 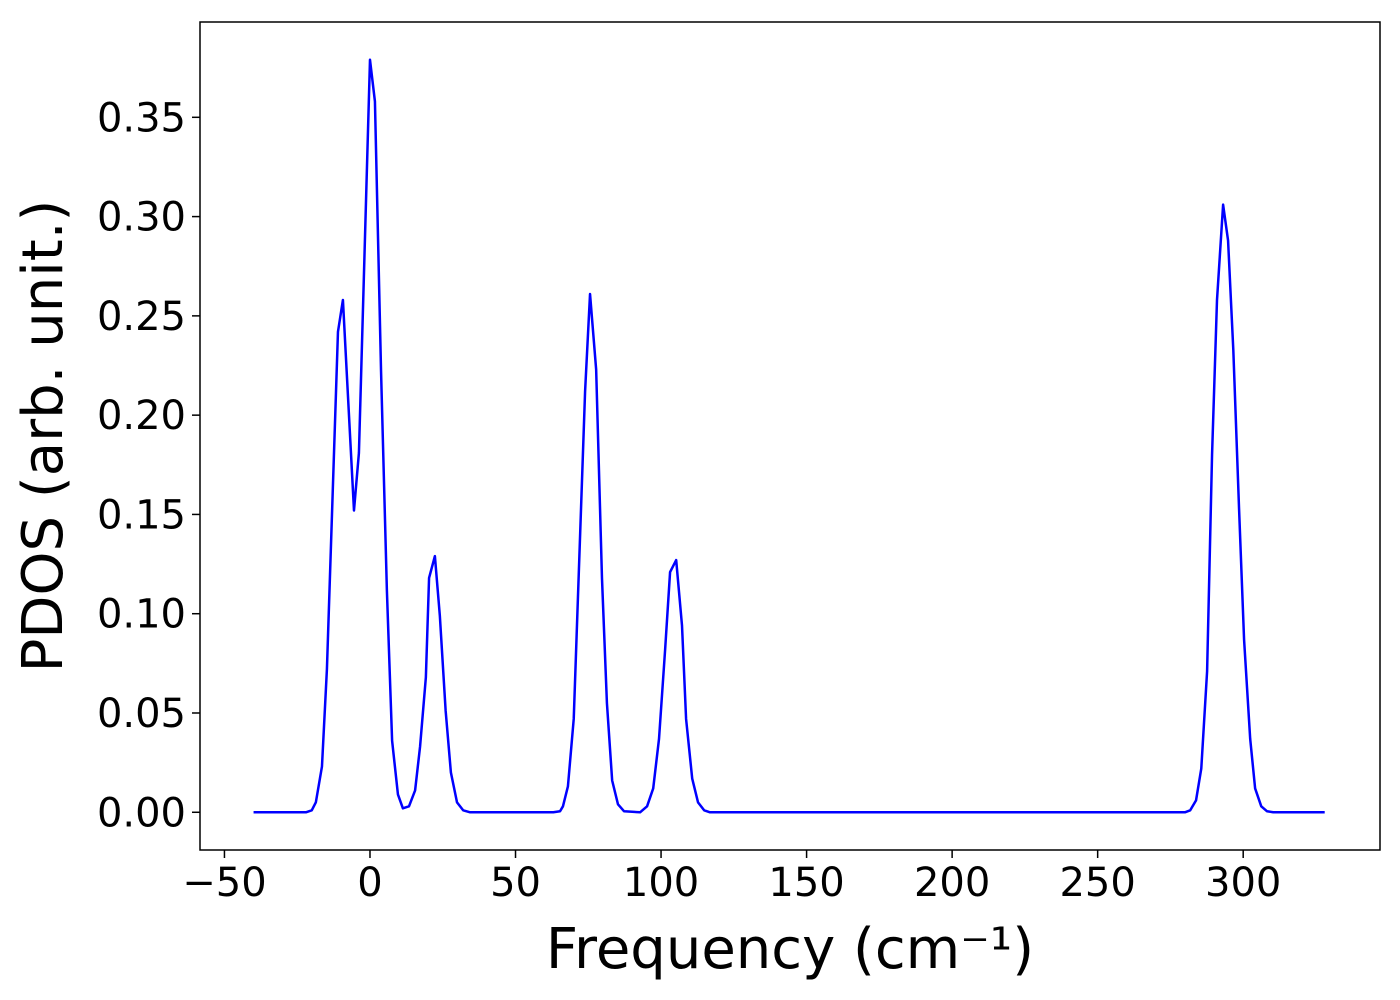 I want to click on y-tick-label: 0.05, so click(x=141, y=714).